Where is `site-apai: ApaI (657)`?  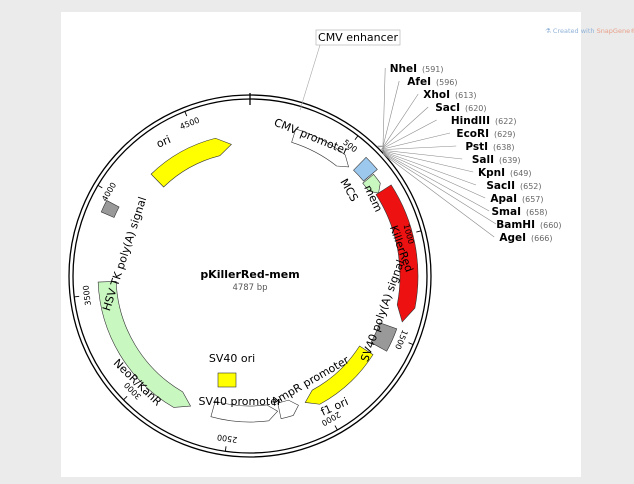
site-apai: ApaI (657) is located at coordinates (516, 199).